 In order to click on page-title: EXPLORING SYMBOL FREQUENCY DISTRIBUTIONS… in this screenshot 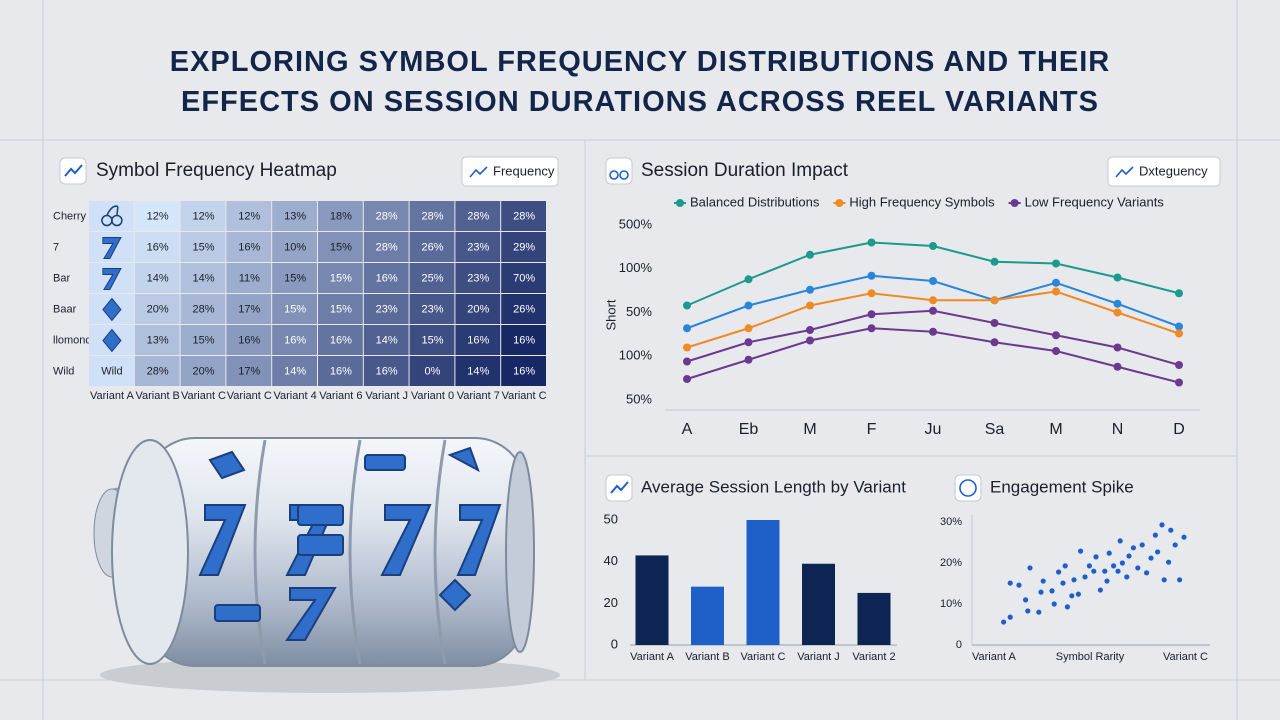, I will do `click(640, 82)`.